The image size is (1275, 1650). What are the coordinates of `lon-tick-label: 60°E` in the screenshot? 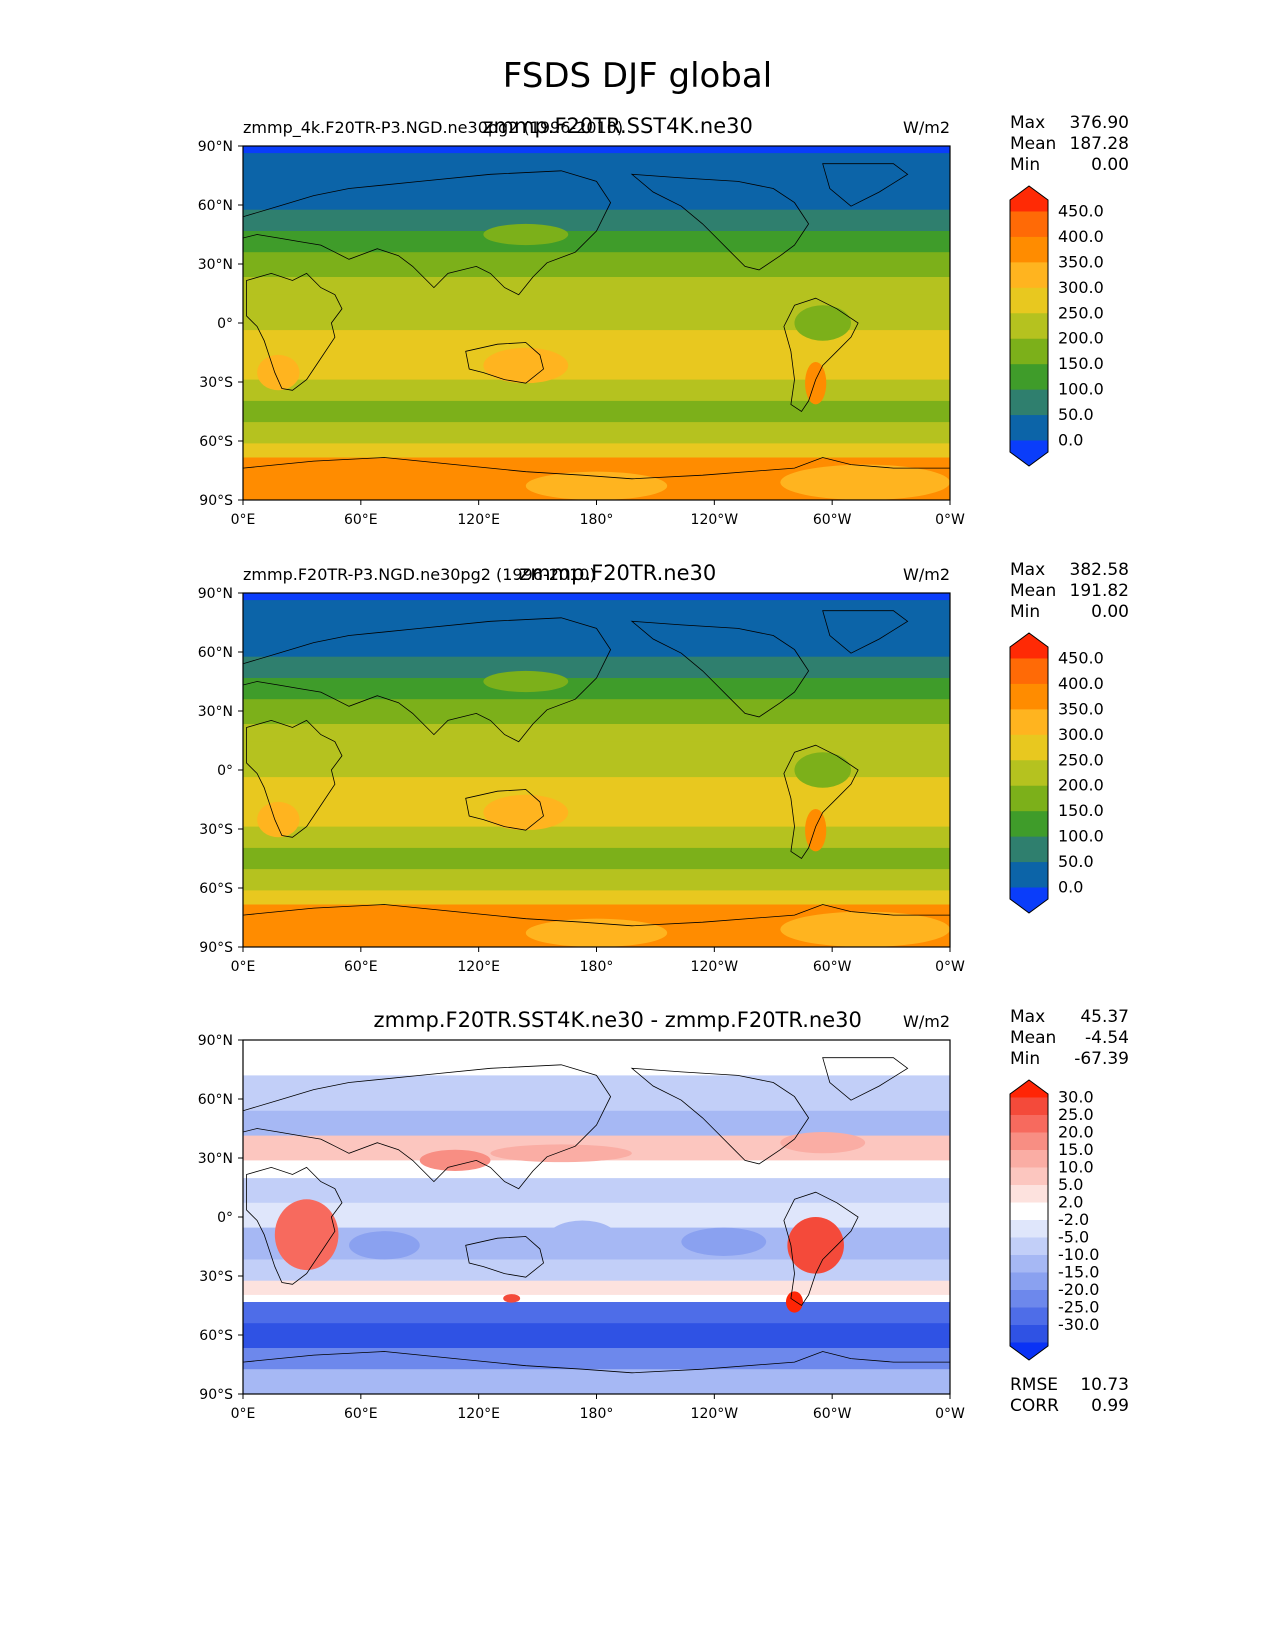 It's located at (361, 520).